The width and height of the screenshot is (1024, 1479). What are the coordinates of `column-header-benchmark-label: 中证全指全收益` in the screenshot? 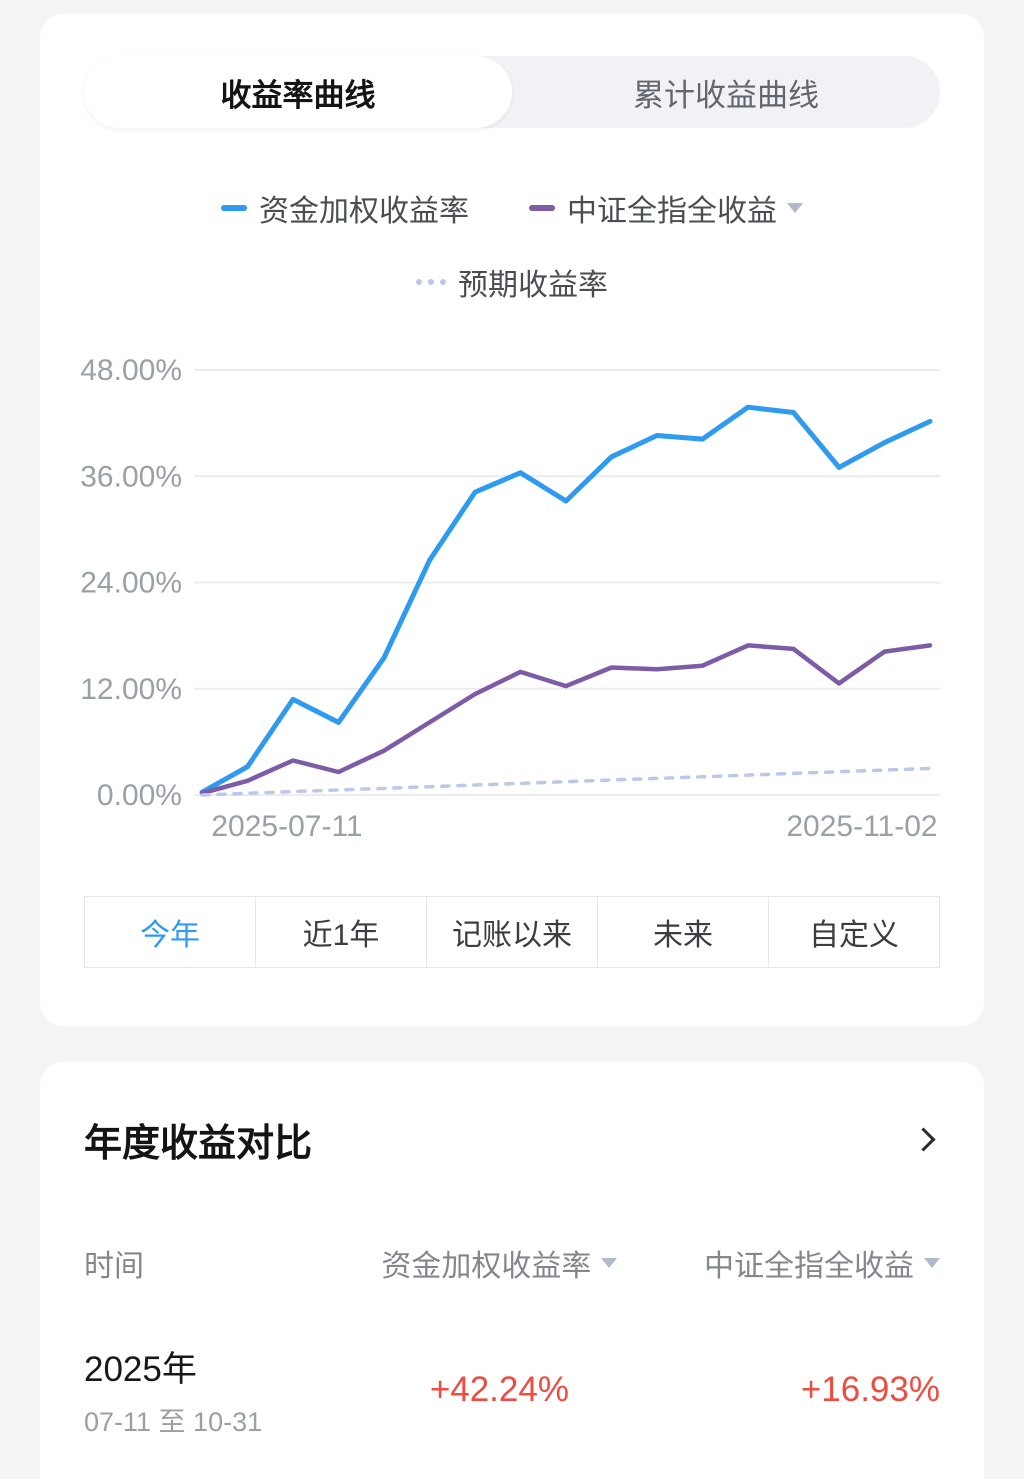 It's located at (808, 1266).